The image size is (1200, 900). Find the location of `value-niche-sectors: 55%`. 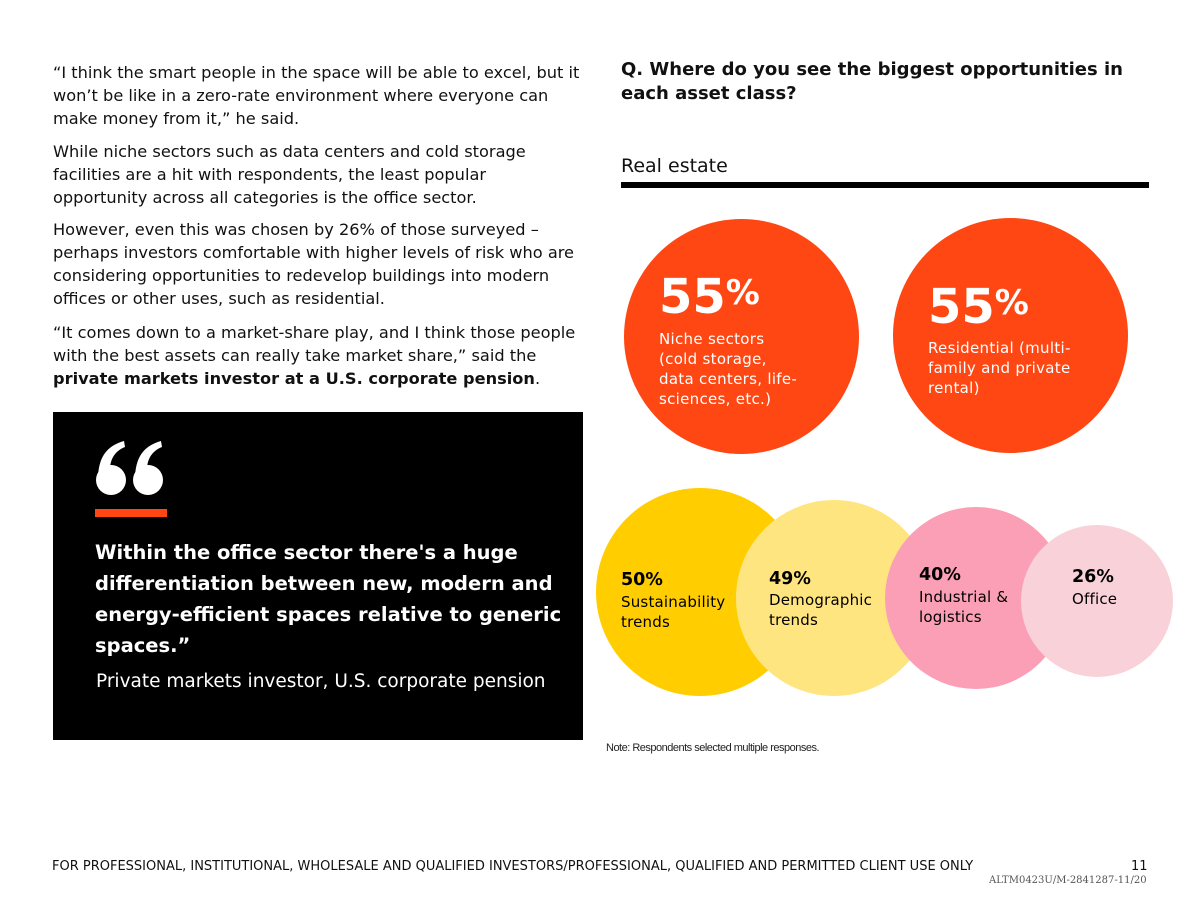

value-niche-sectors: 55% is located at coordinates (709, 297).